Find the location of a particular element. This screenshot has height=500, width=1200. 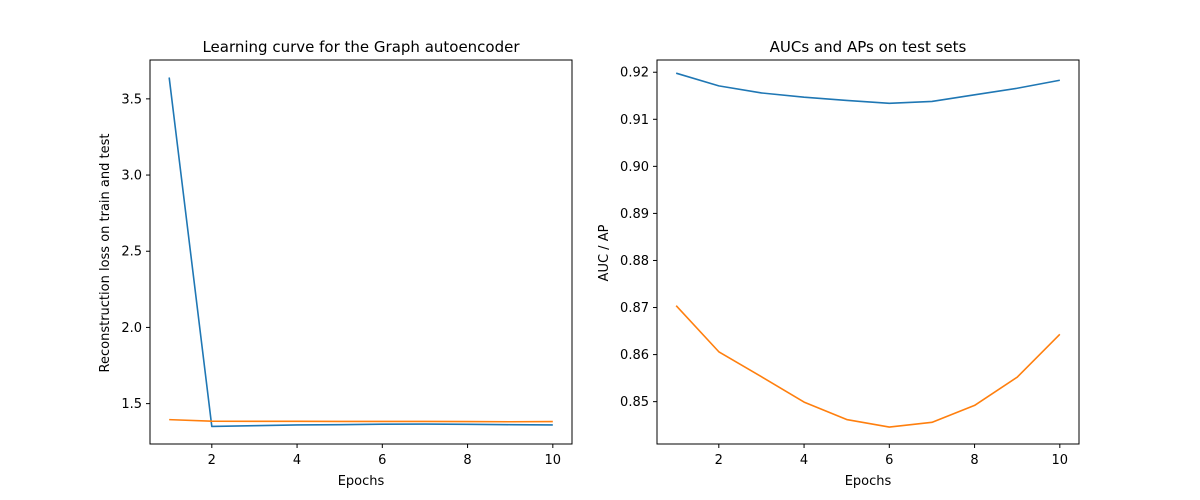

y-tick-label: 0.85 is located at coordinates (634, 402).